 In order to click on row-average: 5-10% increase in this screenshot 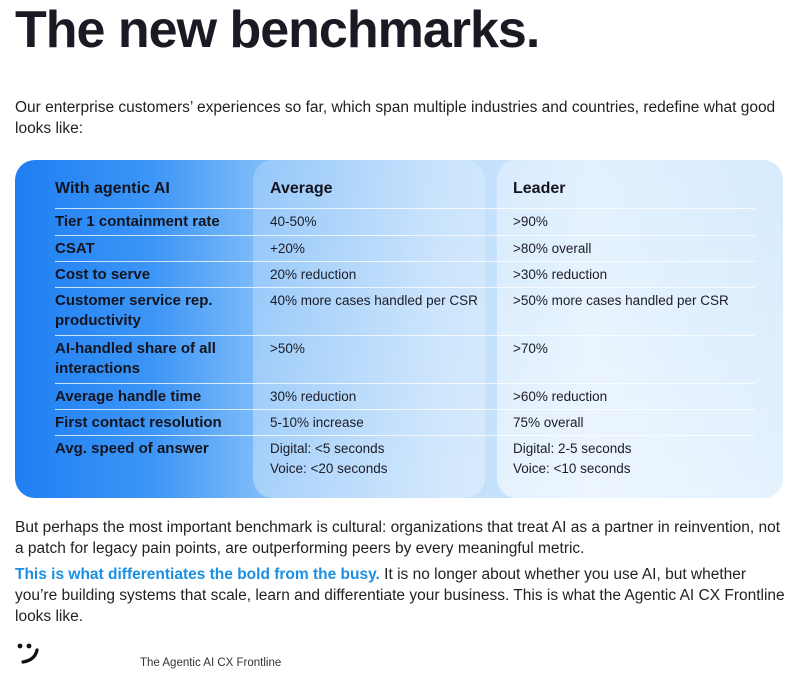, I will do `click(317, 422)`.